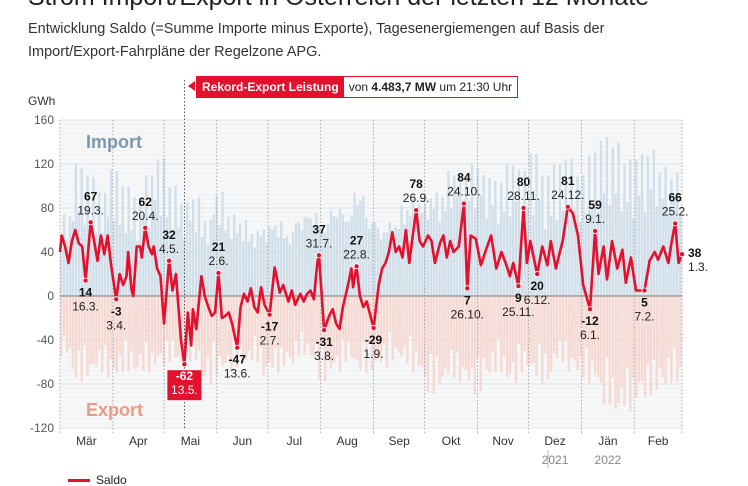 The height and width of the screenshot is (486, 748). I want to click on legend-saldo-label: Saldo, so click(111, 479).